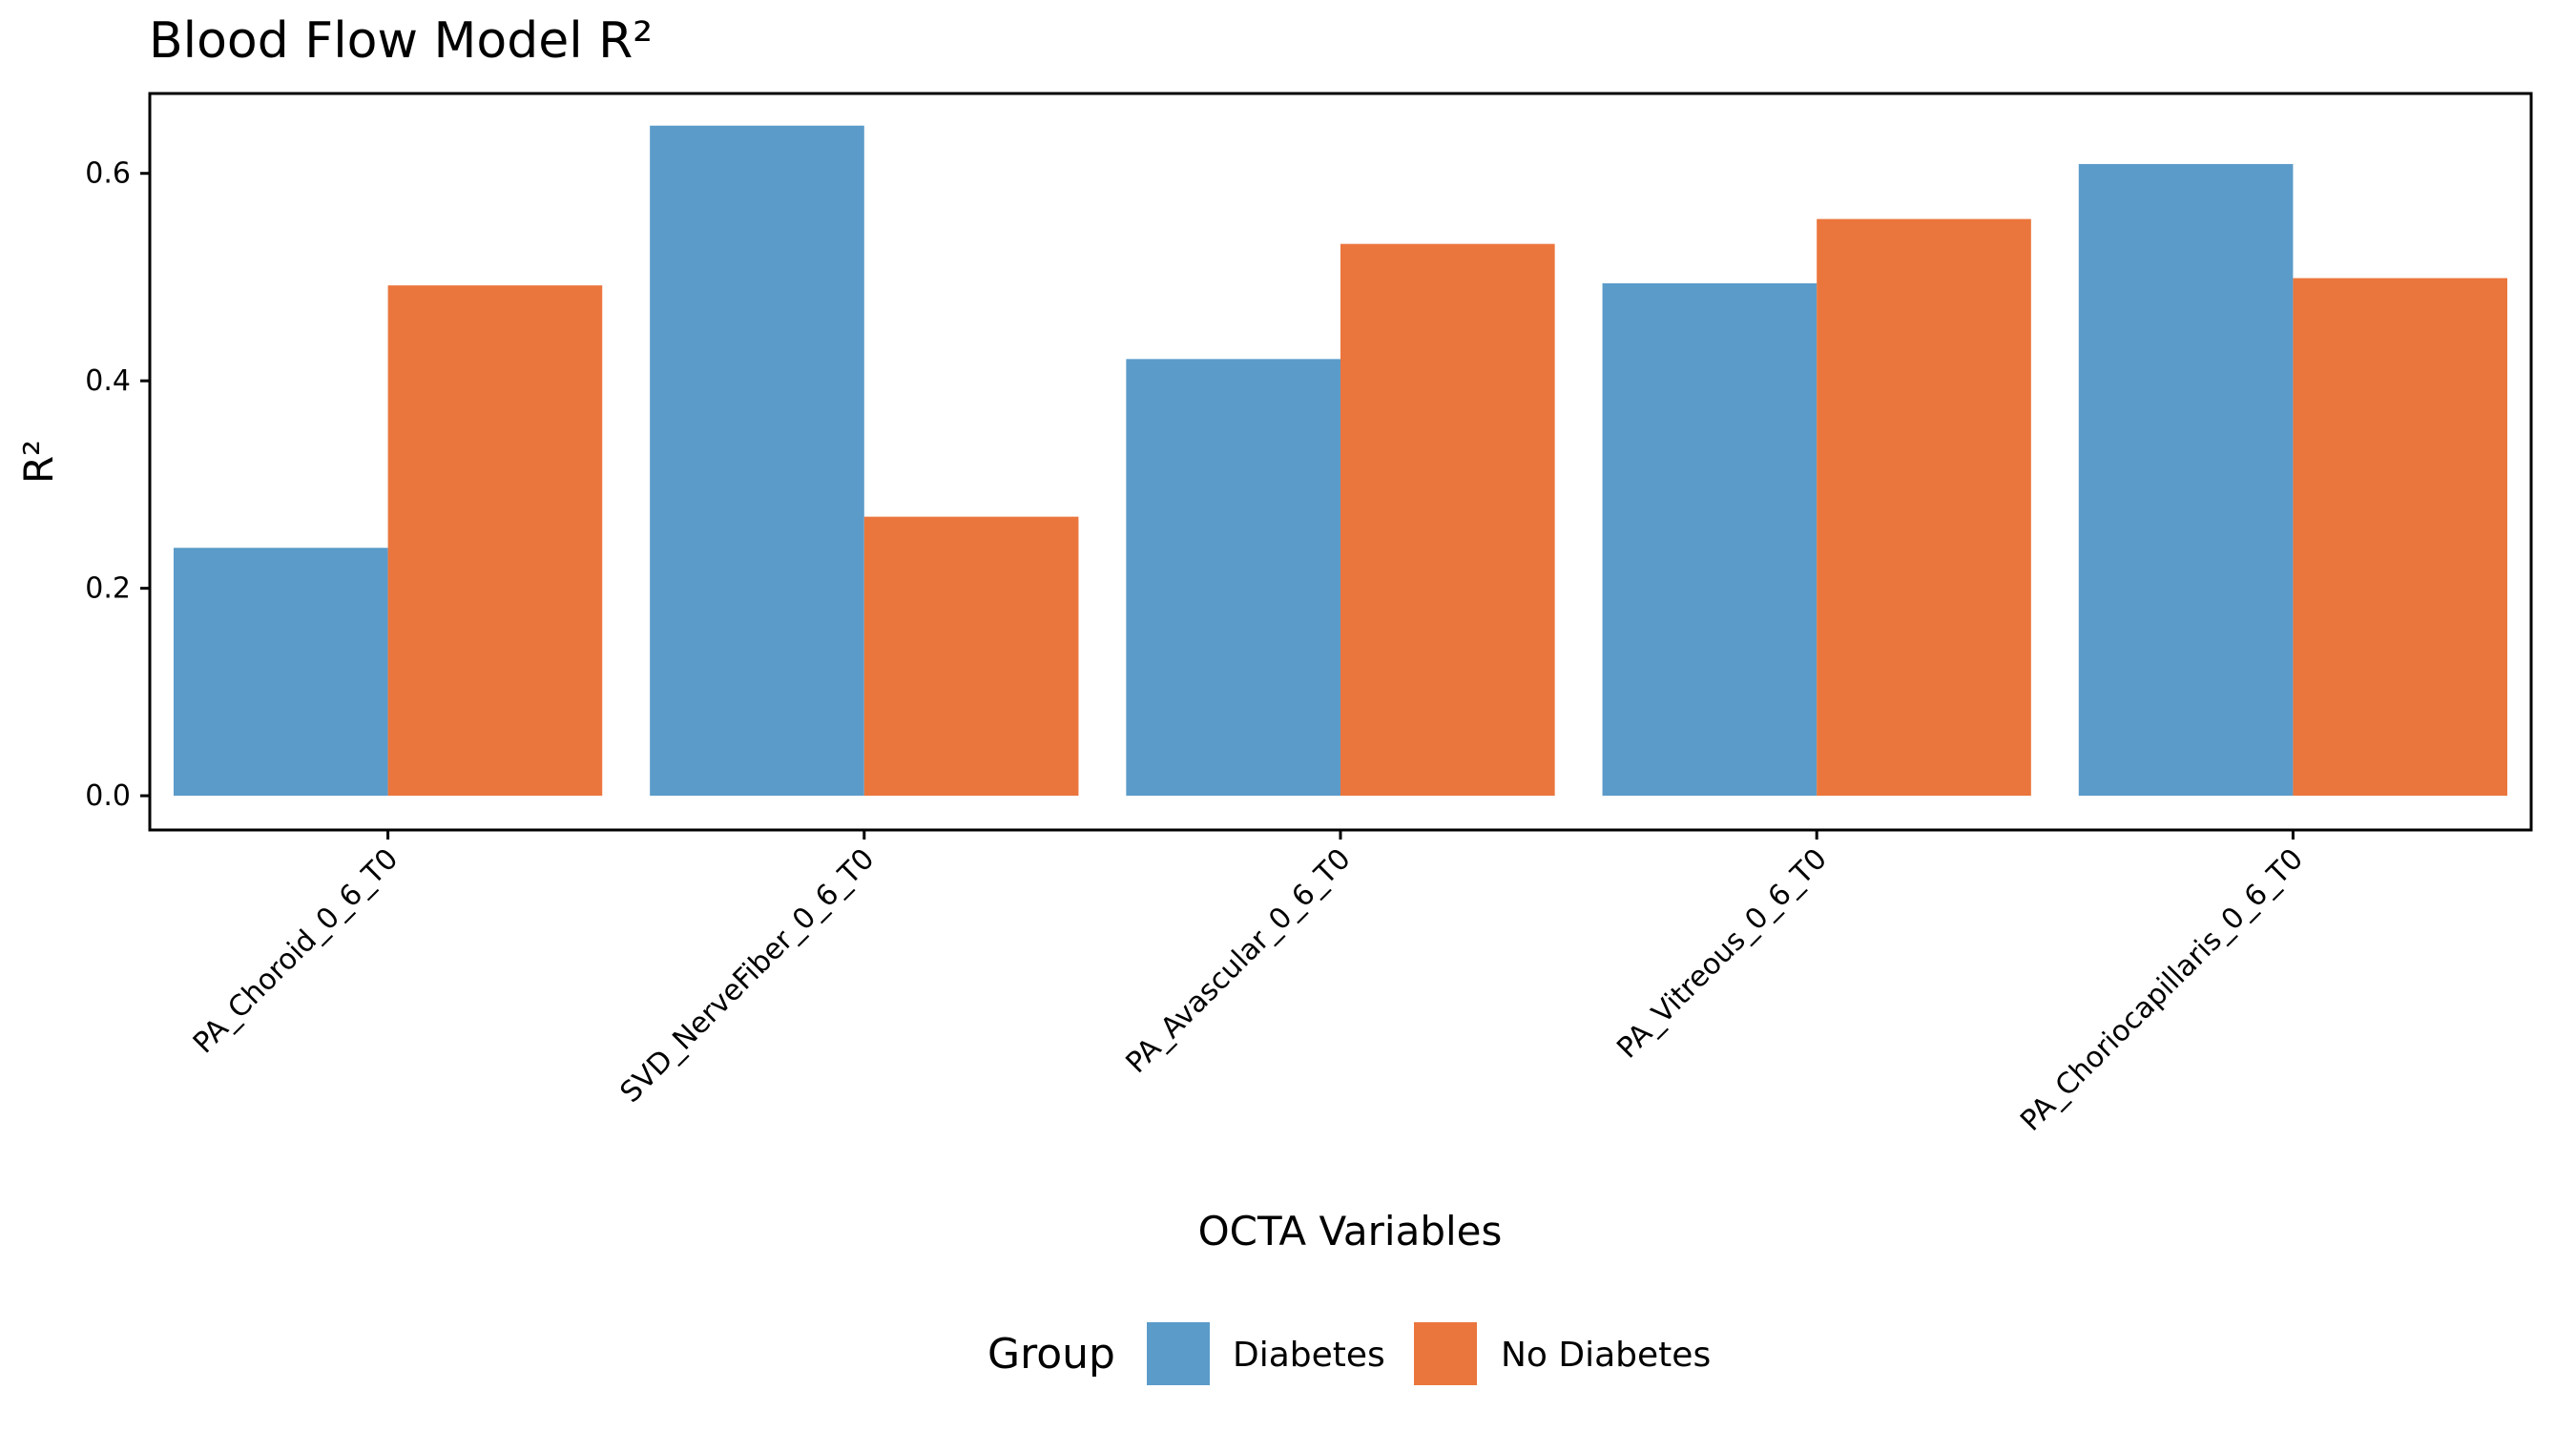 This screenshot has width=2576, height=1431. I want to click on x-tick-label: PA_Vitreous_0_6_T0, so click(1722, 954).